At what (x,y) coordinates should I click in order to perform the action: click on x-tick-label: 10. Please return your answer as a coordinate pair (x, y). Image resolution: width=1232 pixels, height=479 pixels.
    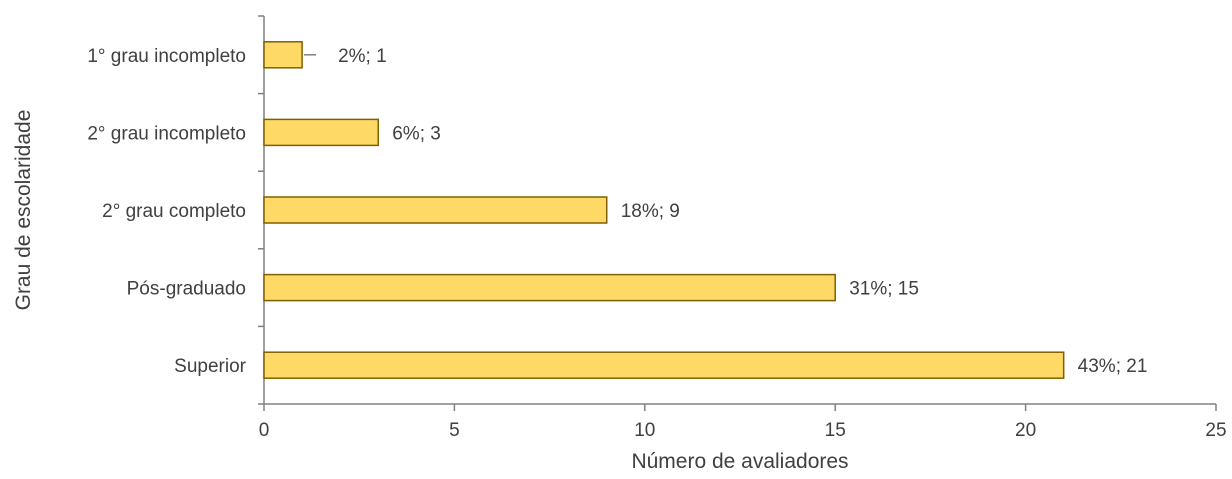
    Looking at the image, I should click on (644, 430).